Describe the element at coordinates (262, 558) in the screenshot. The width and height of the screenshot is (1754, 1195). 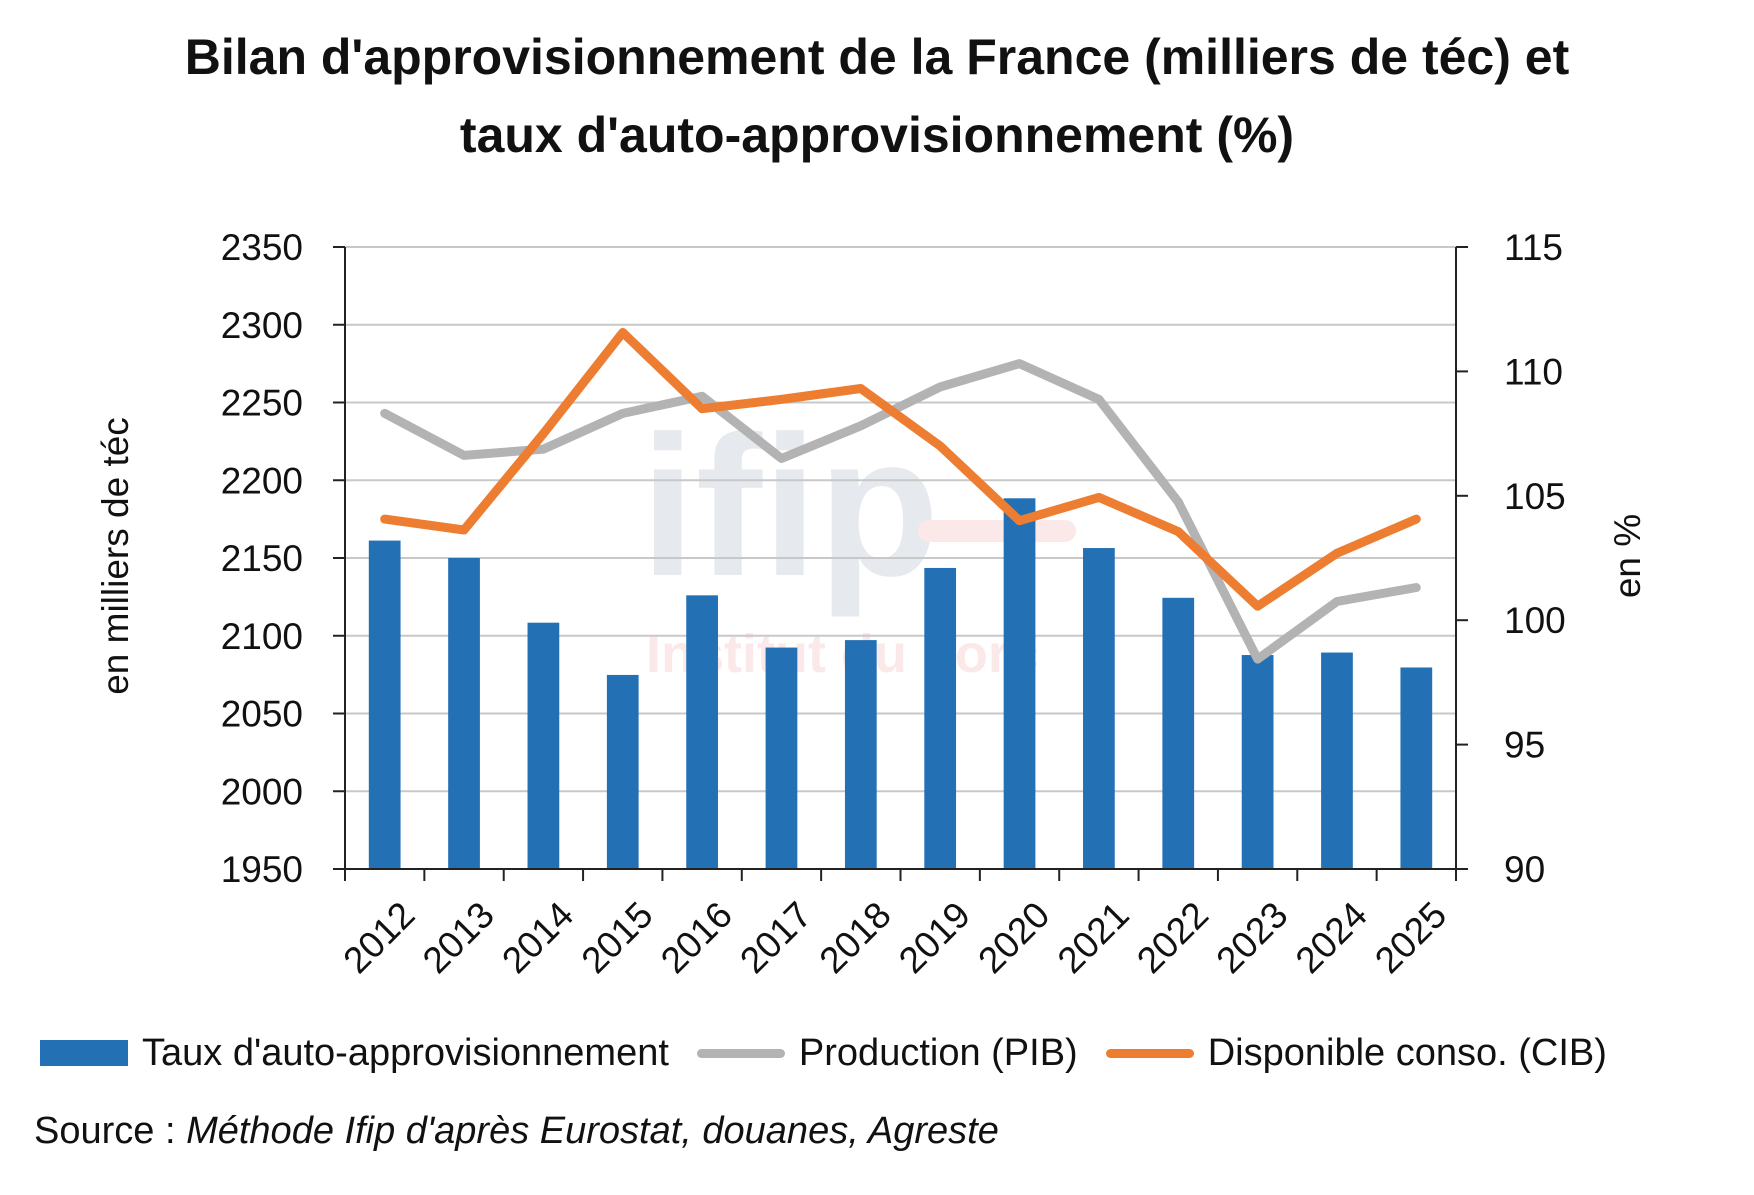
I see `left-axis-tick-label: 2150` at that location.